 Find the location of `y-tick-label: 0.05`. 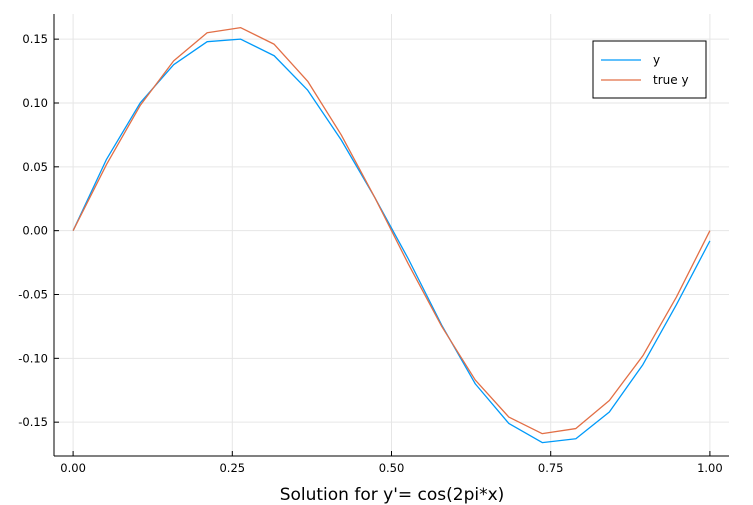

y-tick-label: 0.05 is located at coordinates (35, 167).